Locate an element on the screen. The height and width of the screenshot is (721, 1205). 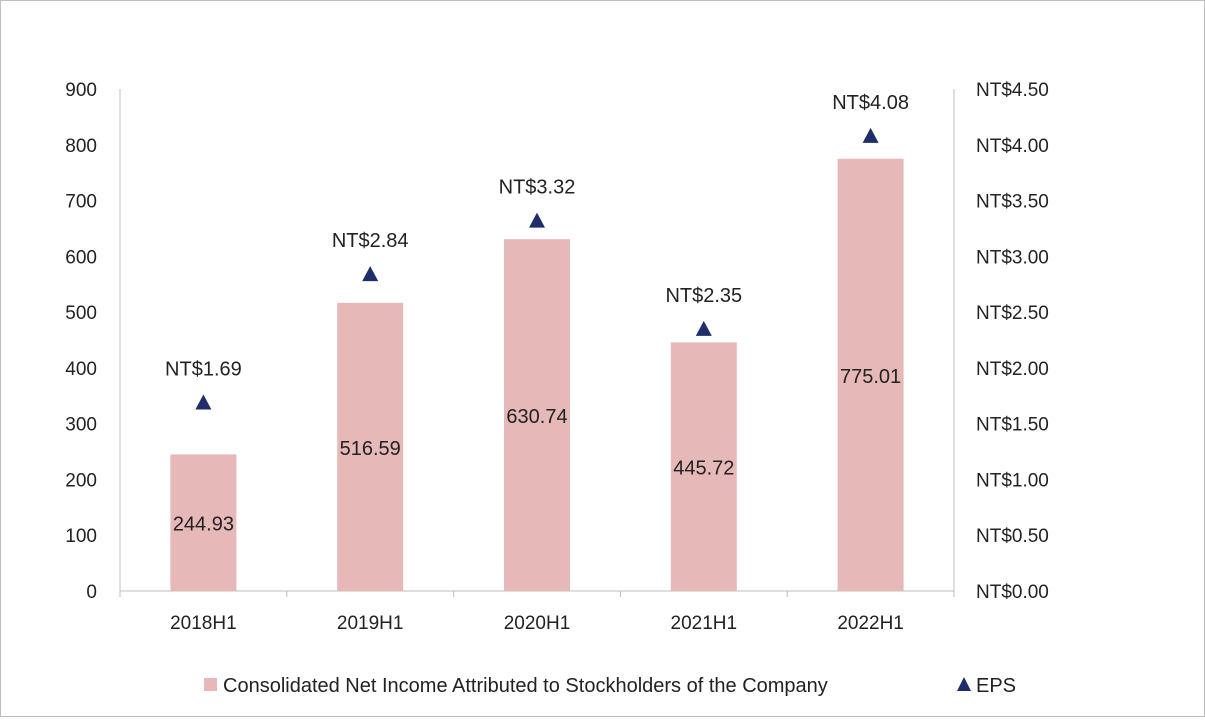
eps-value-label: NT$2.84 is located at coordinates (370, 241).